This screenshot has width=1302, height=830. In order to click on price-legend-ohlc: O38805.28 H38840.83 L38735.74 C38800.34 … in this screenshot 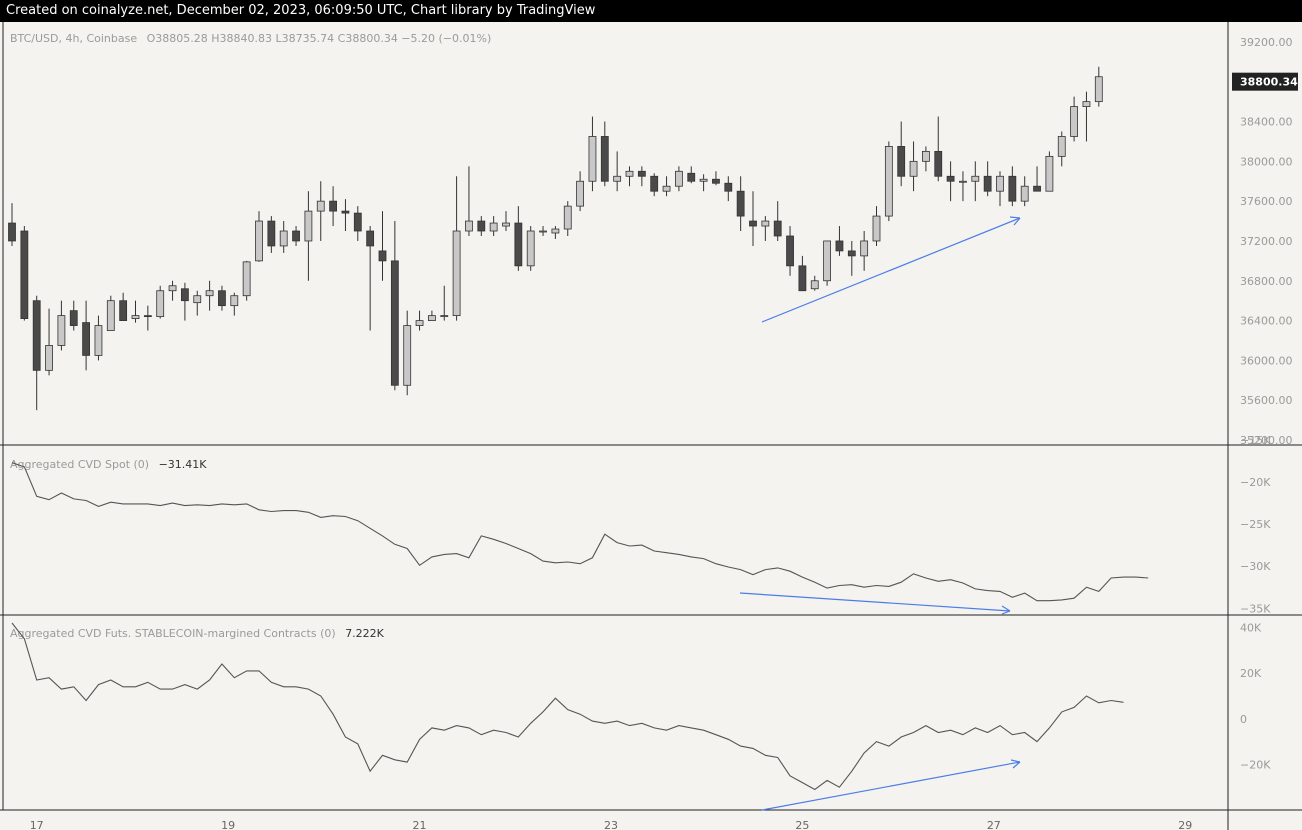, I will do `click(319, 38)`.